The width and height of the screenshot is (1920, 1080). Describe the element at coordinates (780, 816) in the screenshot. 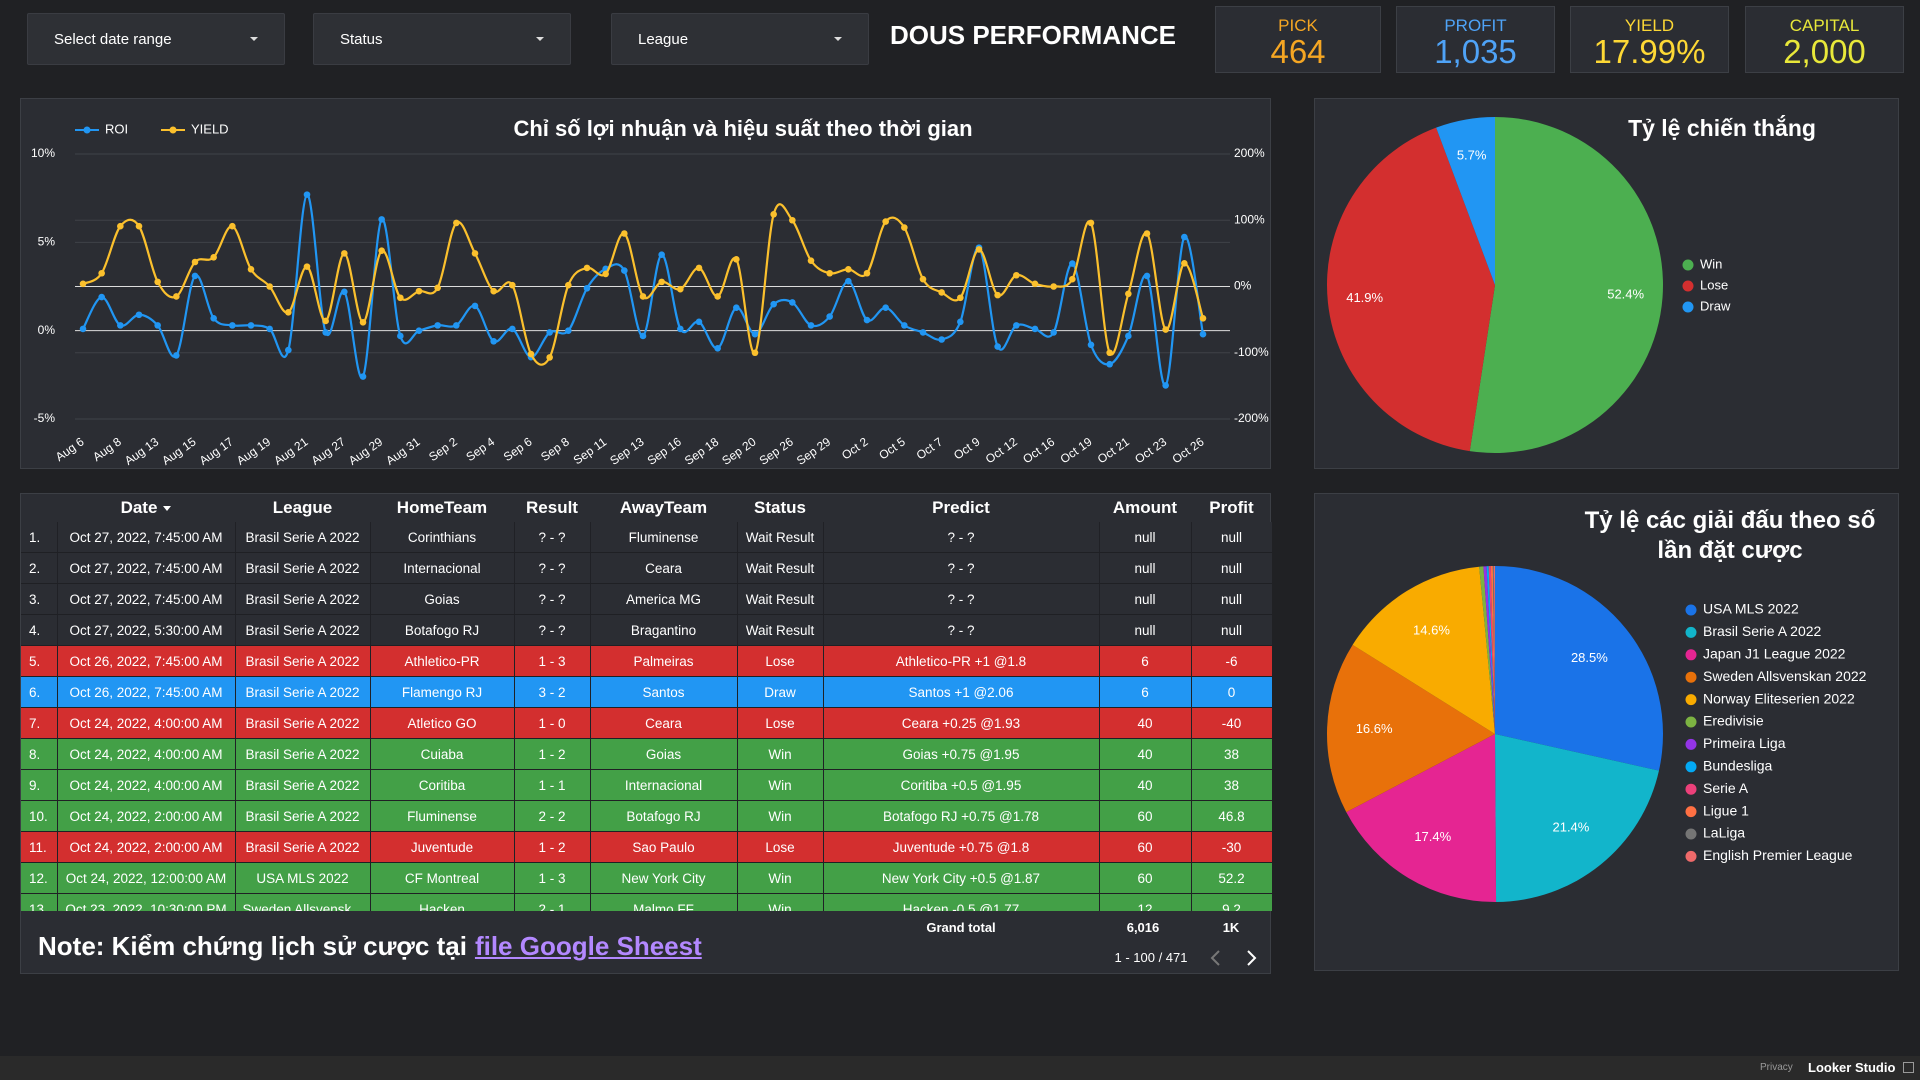

I see `table-cell: Win` at that location.